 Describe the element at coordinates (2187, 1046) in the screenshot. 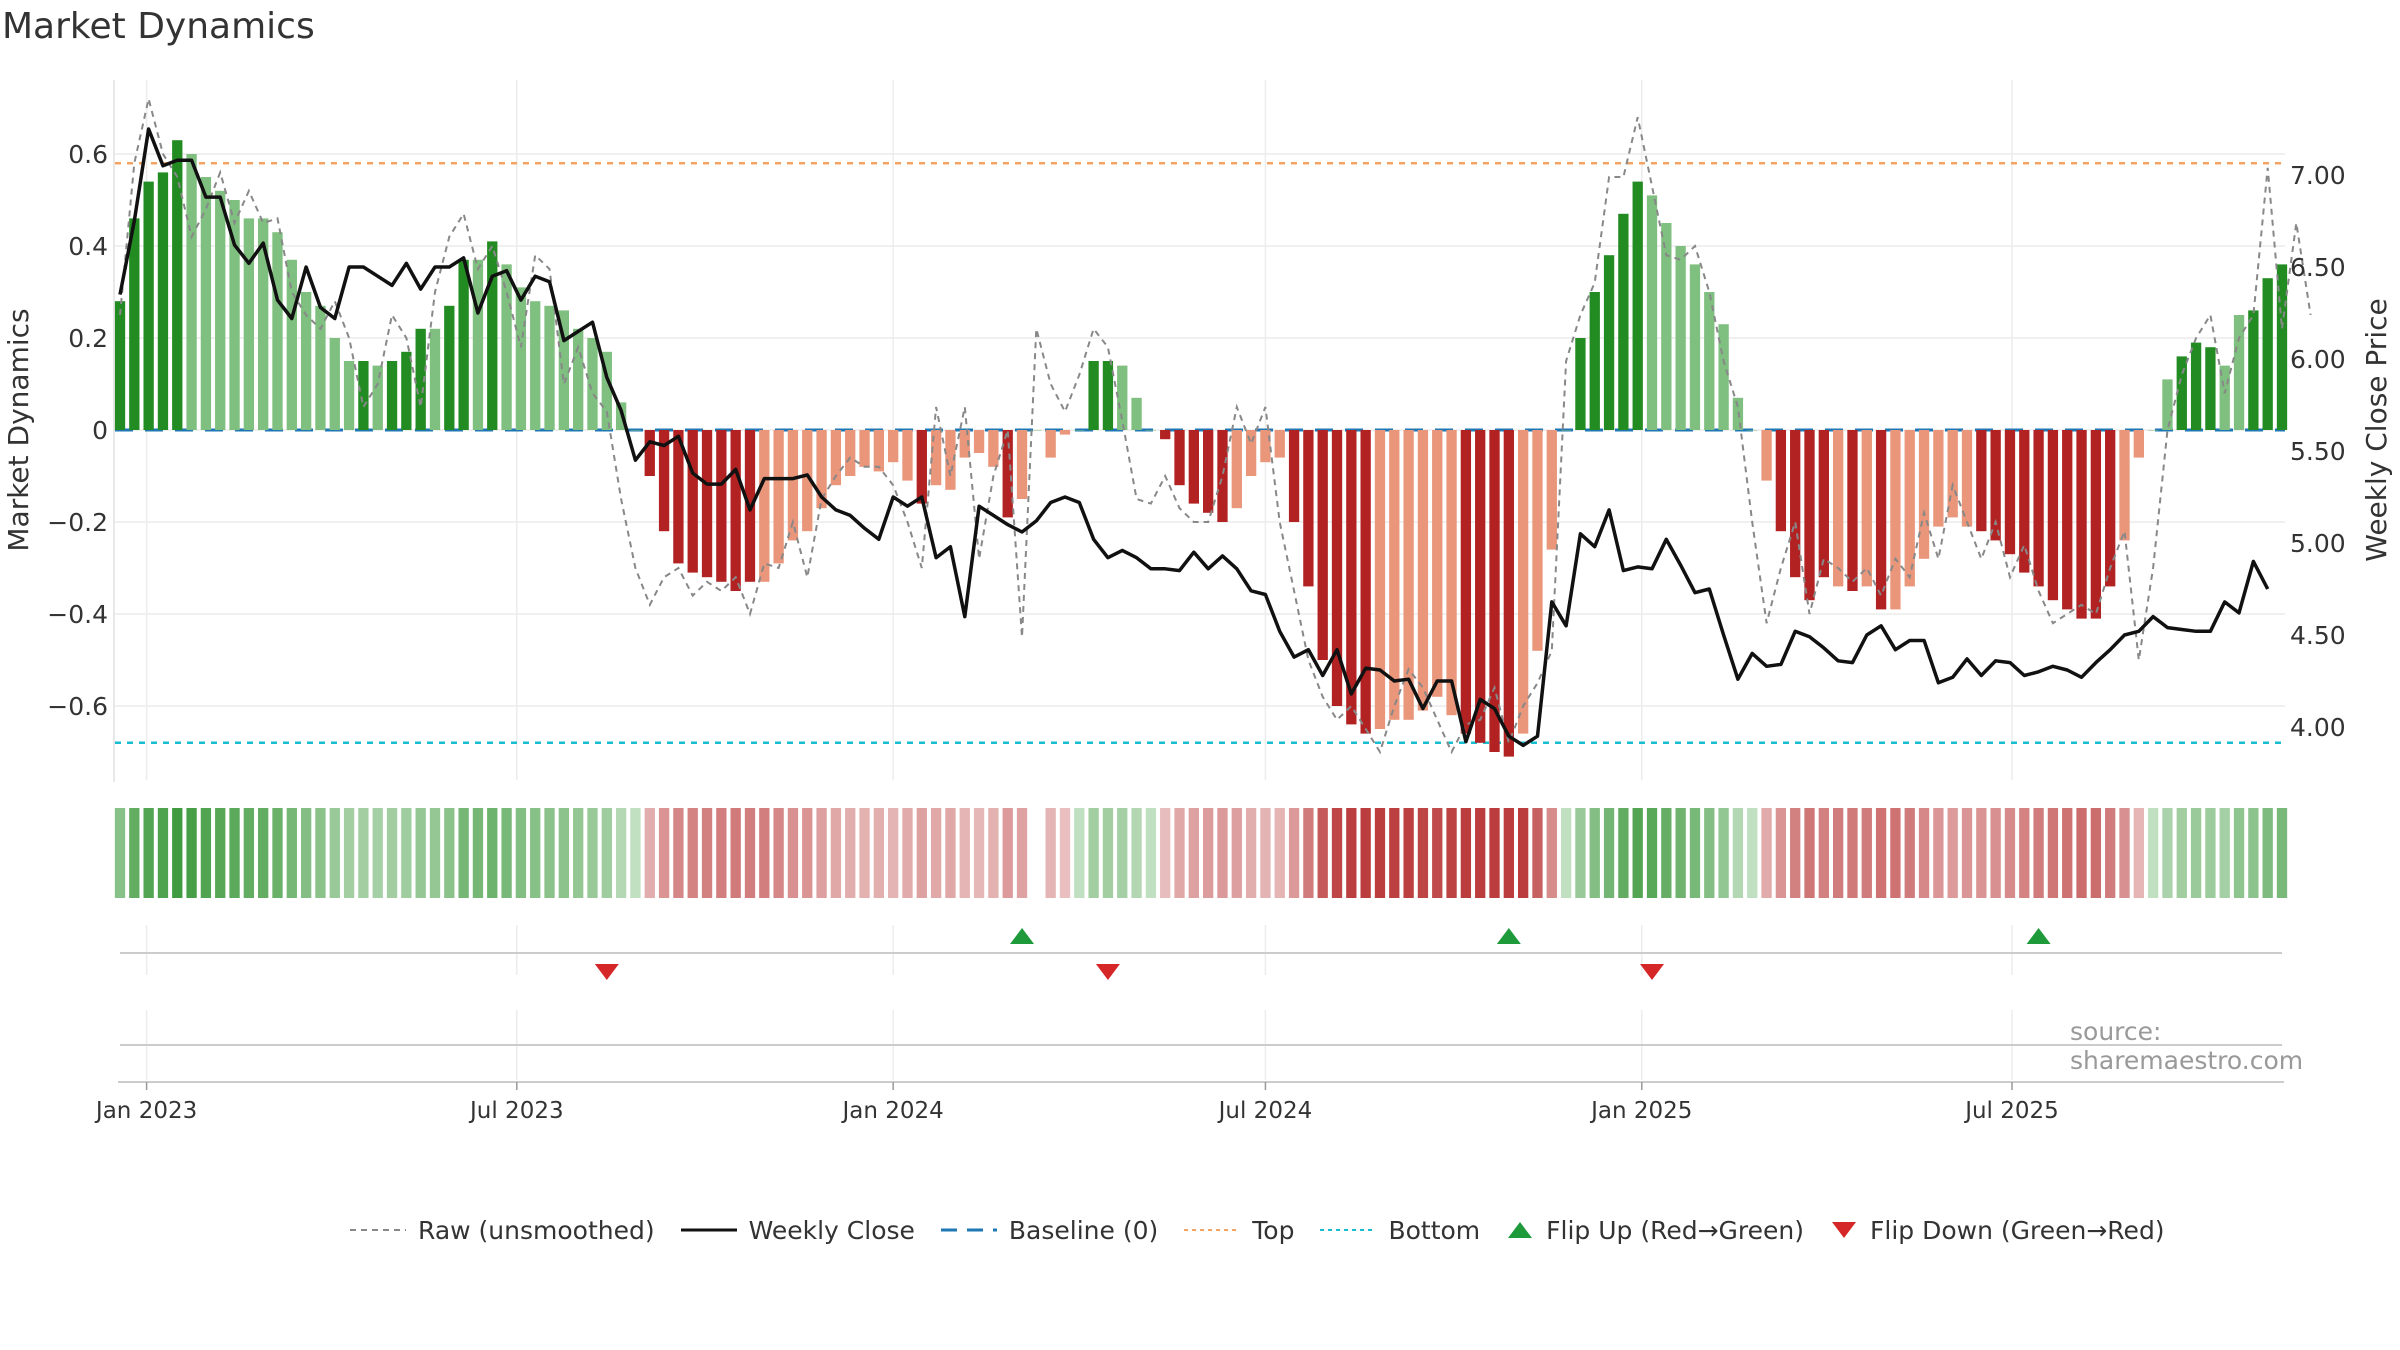

I see `source-label: source: sharemaestro.com` at that location.